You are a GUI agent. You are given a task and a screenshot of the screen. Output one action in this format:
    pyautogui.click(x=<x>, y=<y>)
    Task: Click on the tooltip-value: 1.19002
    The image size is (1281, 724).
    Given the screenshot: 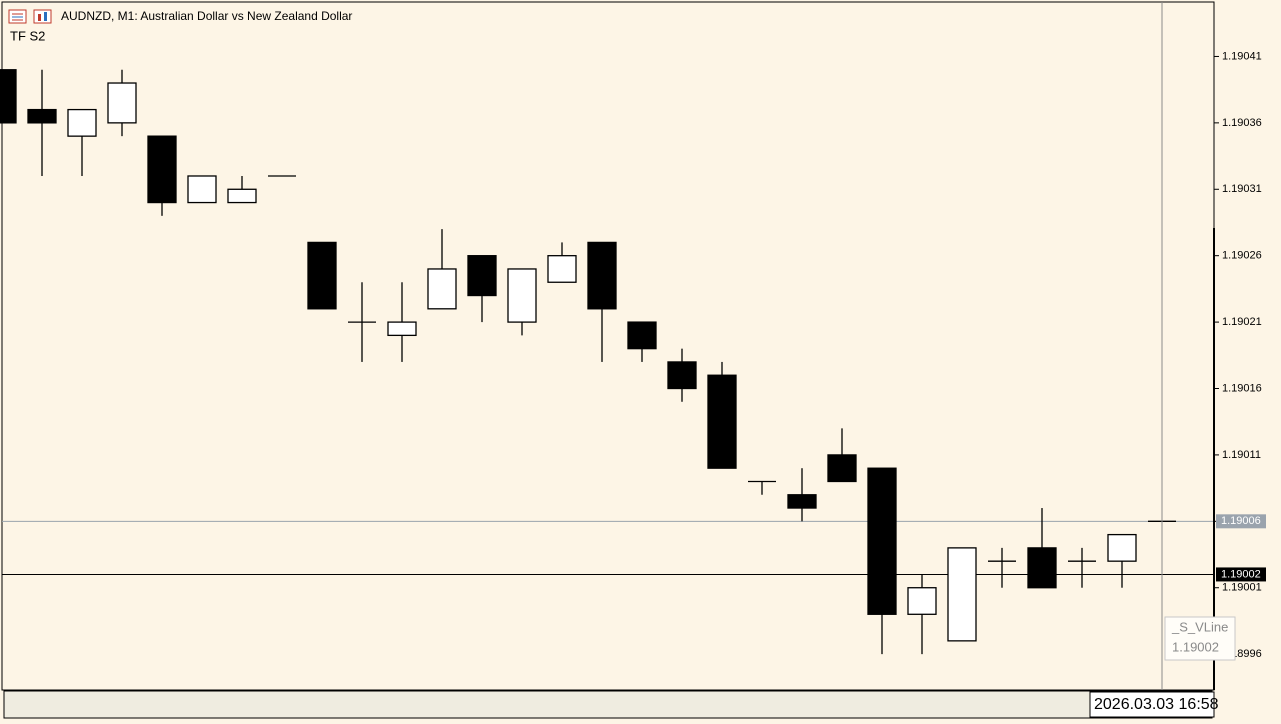 What is the action you would take?
    pyautogui.click(x=1195, y=646)
    